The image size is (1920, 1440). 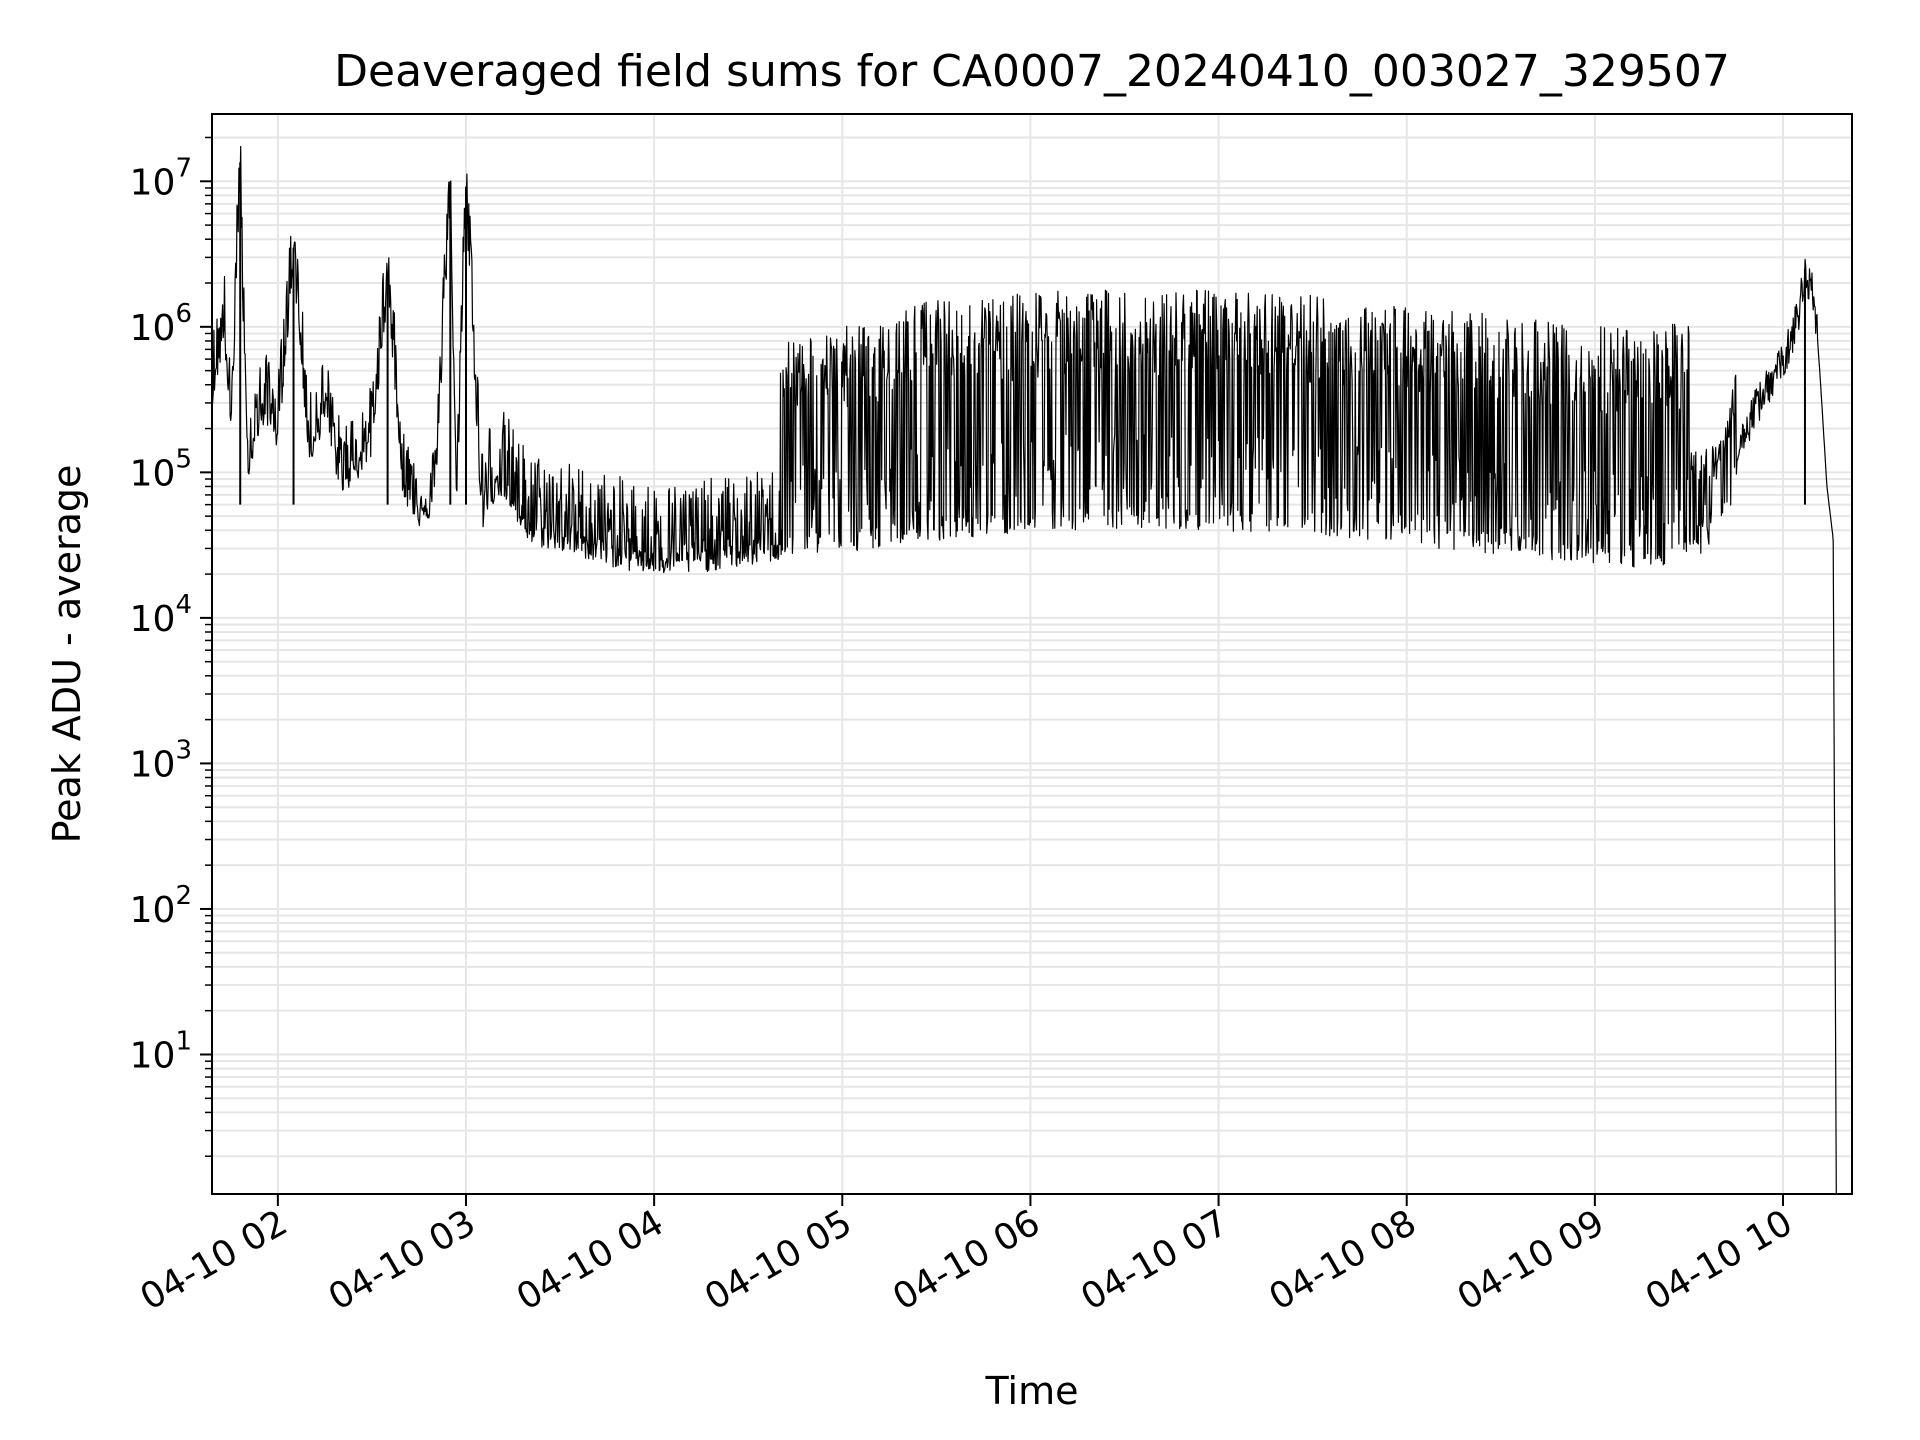 What do you see at coordinates (1032, 1391) in the screenshot?
I see `x-axis-label: Time` at bounding box center [1032, 1391].